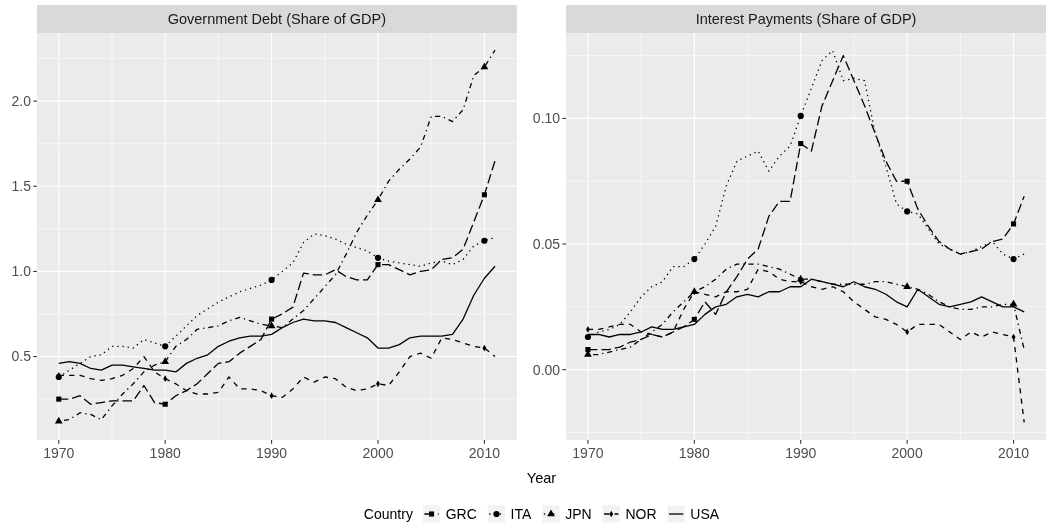 The height and width of the screenshot is (527, 1052). Describe the element at coordinates (806, 19) in the screenshot. I see `chart-title: Interest Payments (Share of GDP)` at that location.